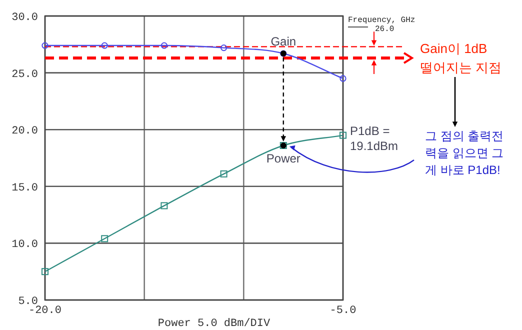  I want to click on x-tick-label: -5.0, so click(343, 311).